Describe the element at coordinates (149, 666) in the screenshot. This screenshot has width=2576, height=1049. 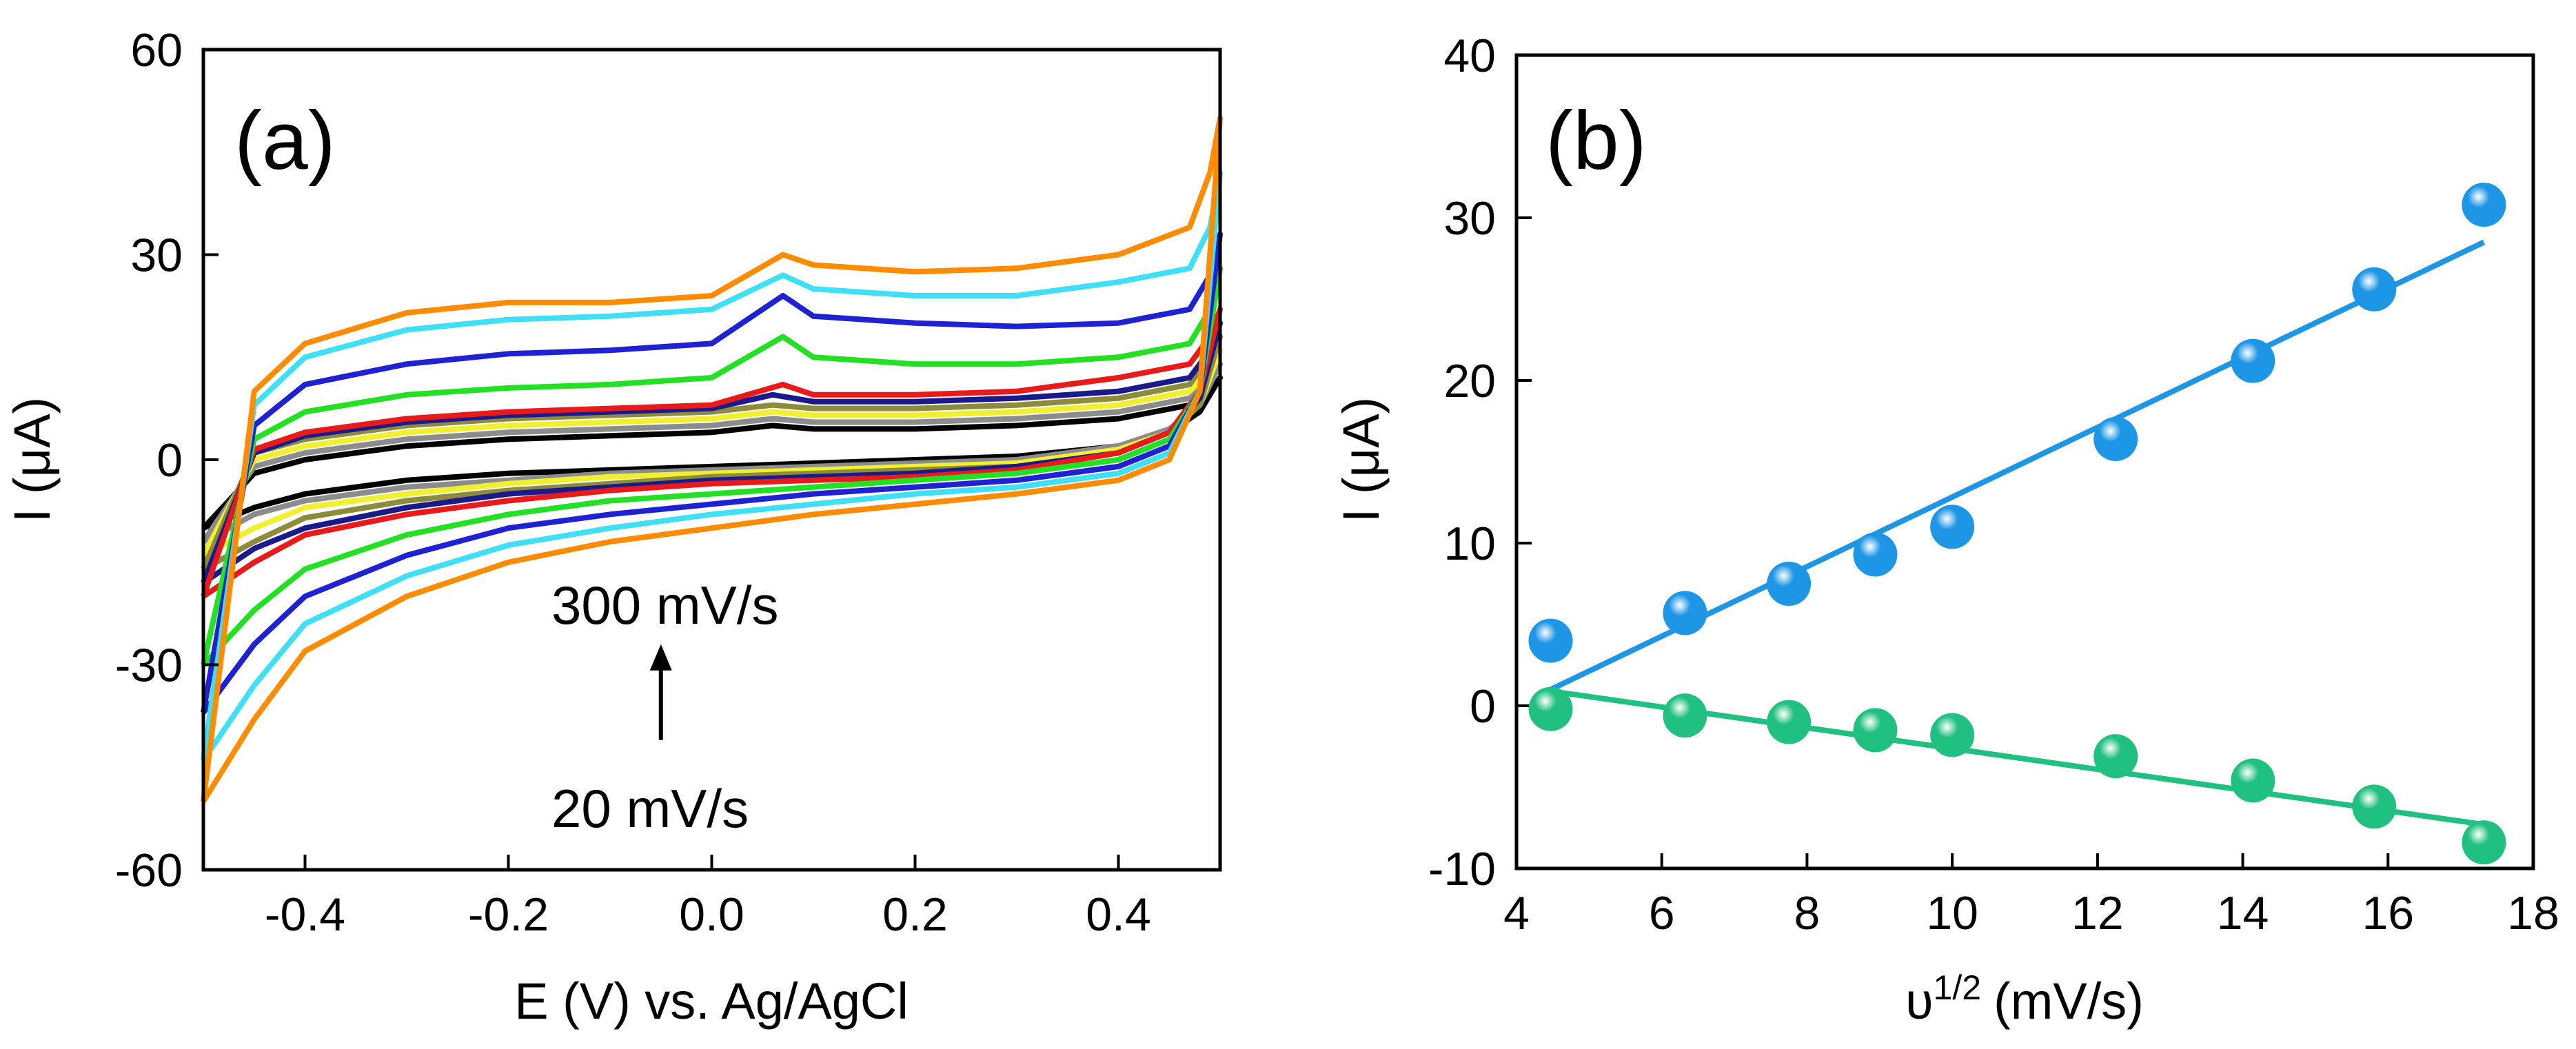
I see `y-tick-label-a: -30` at that location.